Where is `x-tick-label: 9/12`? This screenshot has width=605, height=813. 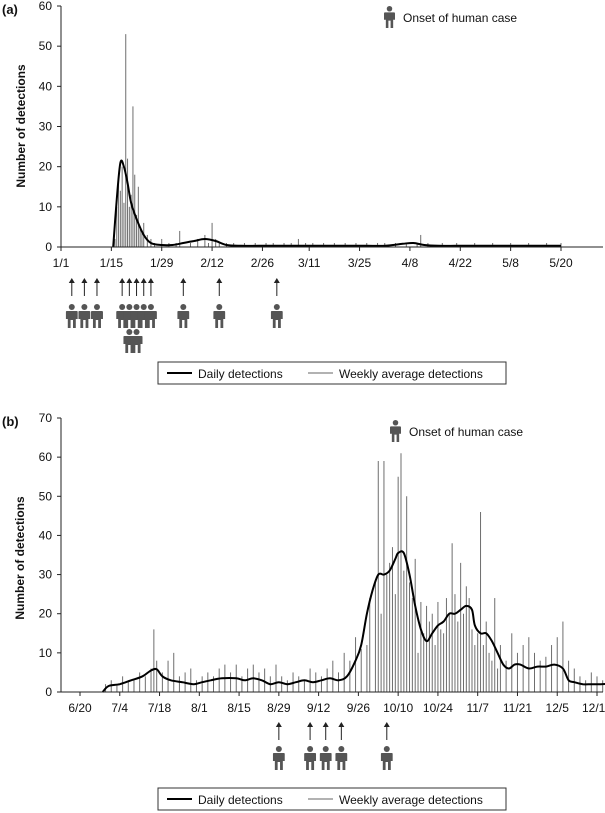
x-tick-label: 9/12 is located at coordinates (319, 708).